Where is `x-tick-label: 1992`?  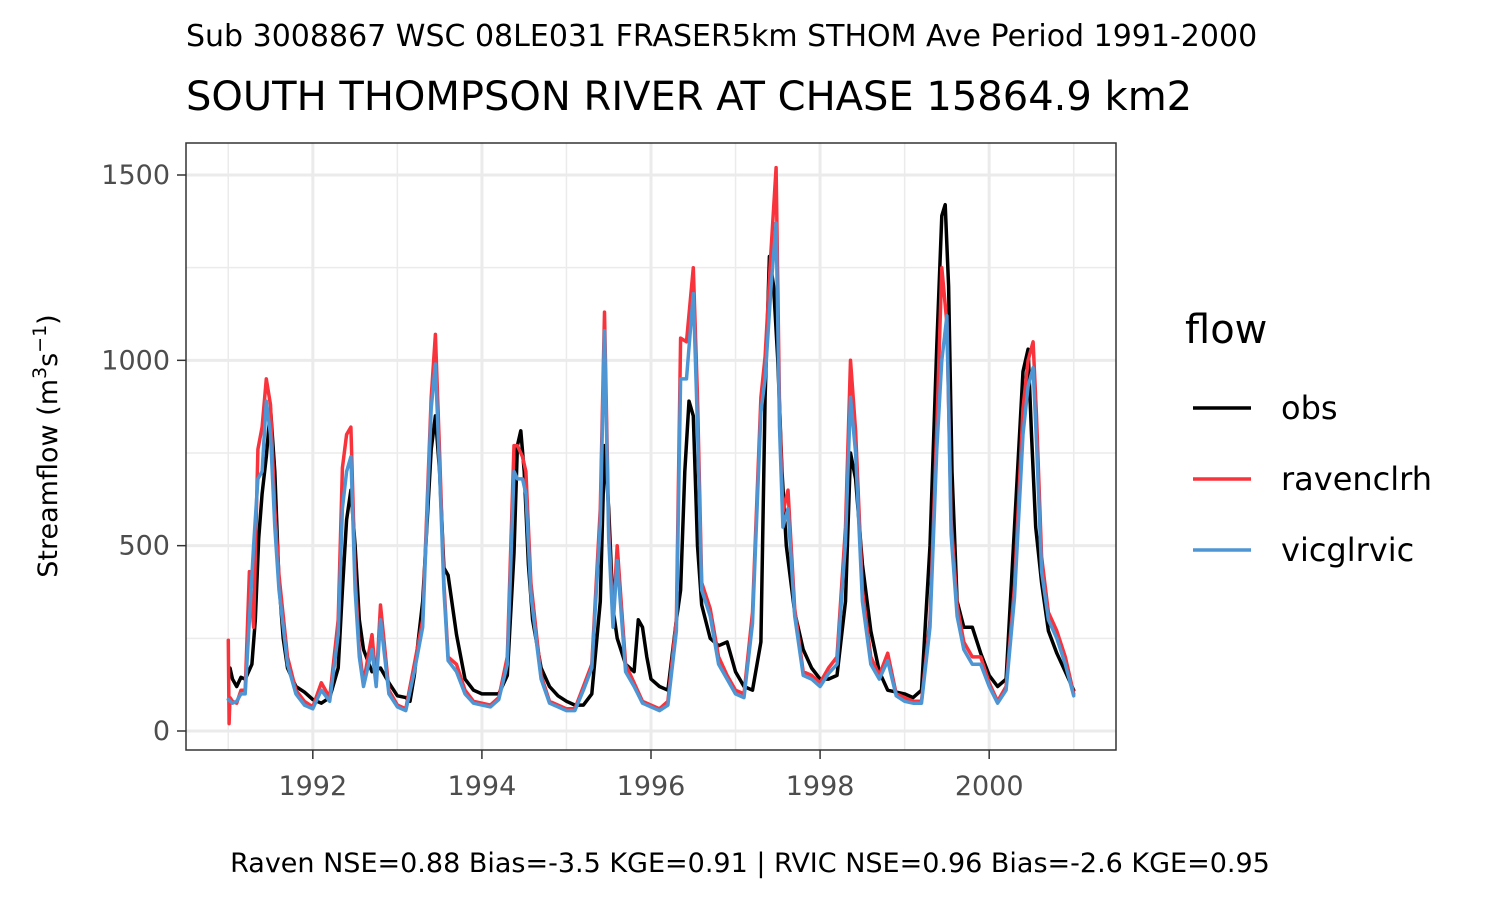 x-tick-label: 1992 is located at coordinates (312, 786).